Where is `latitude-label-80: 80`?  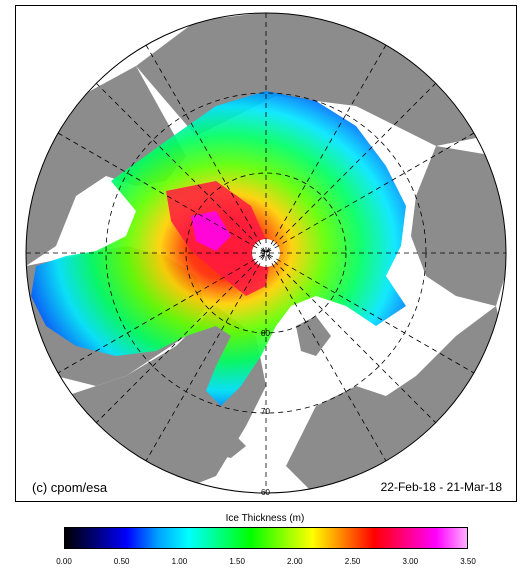
latitude-label-80: 80 is located at coordinates (265, 333).